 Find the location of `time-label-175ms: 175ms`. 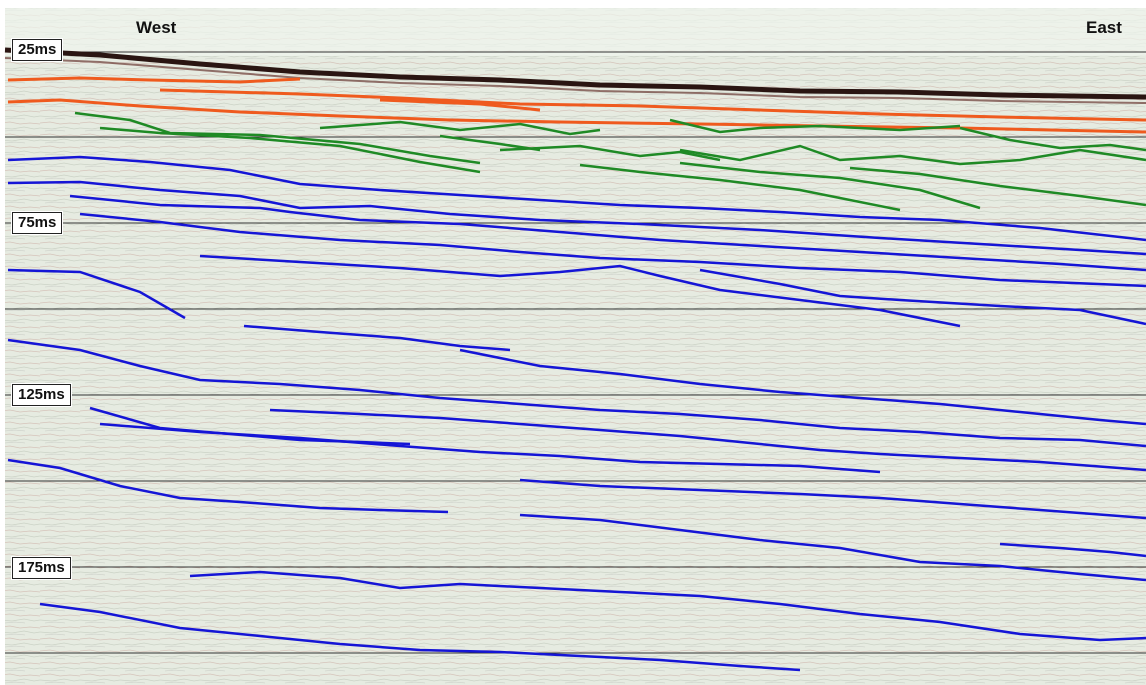

time-label-175ms: 175ms is located at coordinates (41, 568).